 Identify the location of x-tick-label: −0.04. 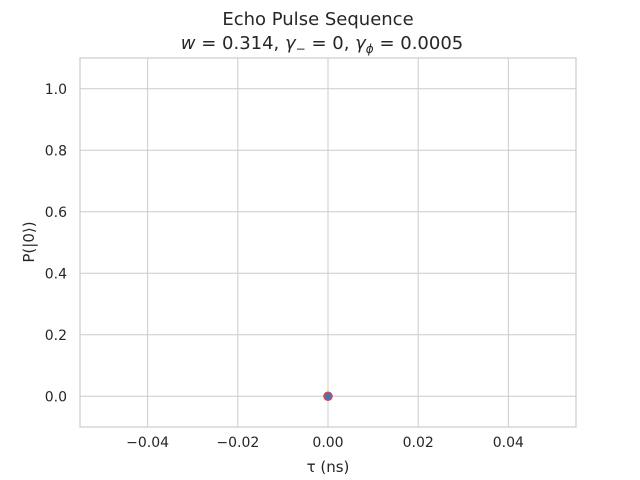
(147, 443).